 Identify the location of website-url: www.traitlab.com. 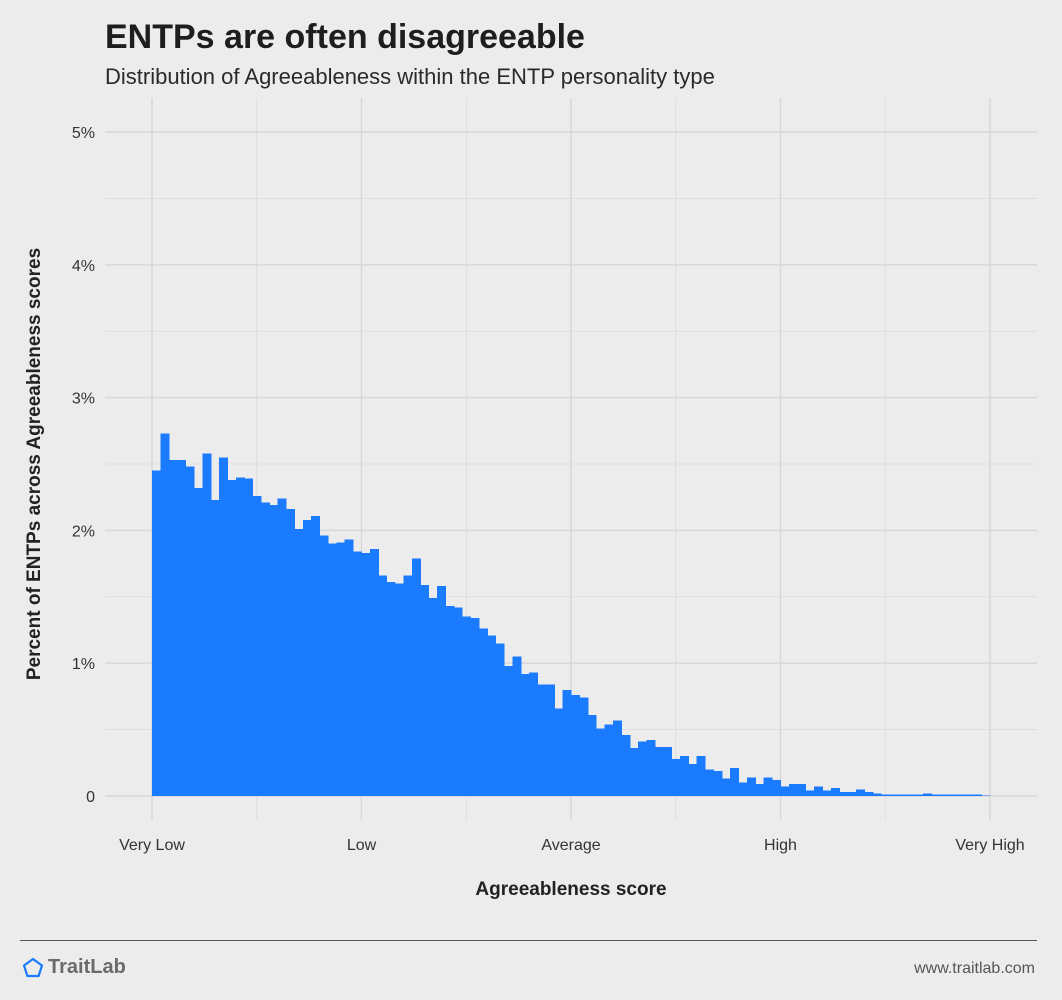
(974, 968).